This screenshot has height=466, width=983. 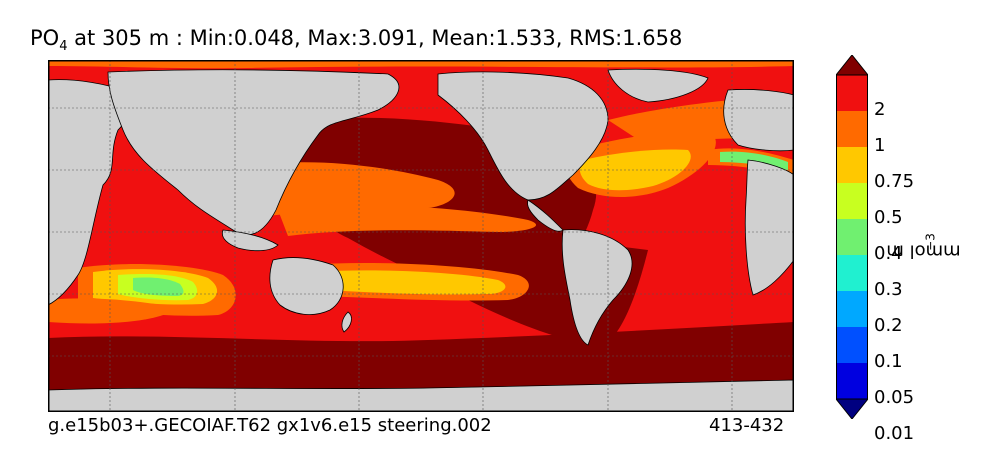 I want to click on colorbar-extend-min, so click(x=852, y=409).